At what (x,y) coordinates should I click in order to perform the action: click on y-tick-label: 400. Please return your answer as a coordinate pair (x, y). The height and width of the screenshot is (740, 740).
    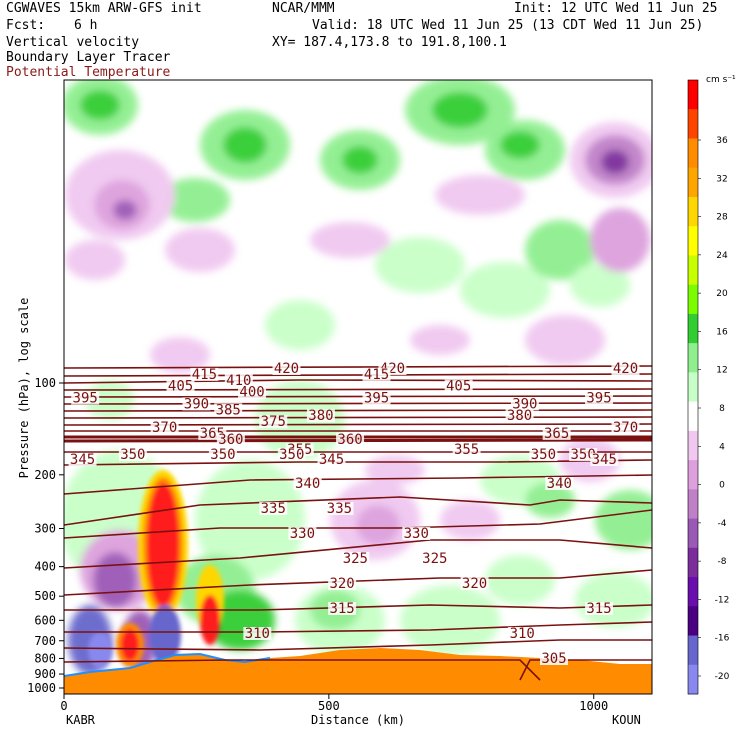
    Looking at the image, I should click on (45, 567).